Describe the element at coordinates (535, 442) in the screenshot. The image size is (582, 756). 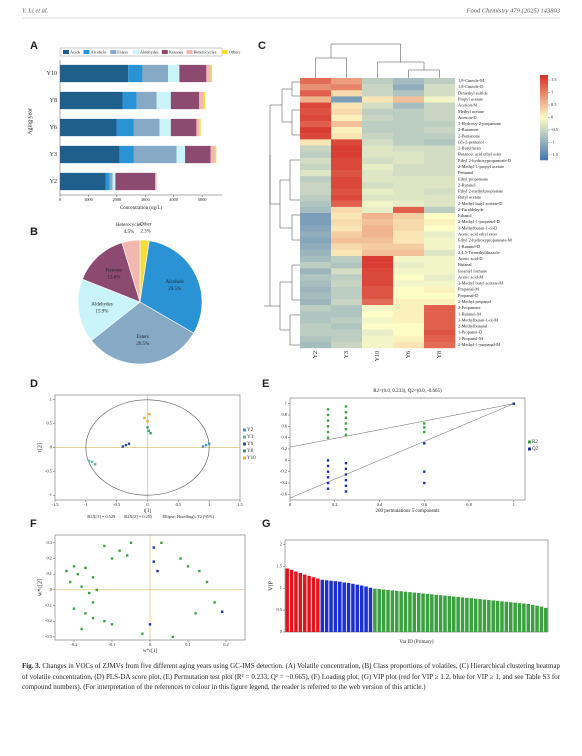
I see `legend-label: R2` at that location.